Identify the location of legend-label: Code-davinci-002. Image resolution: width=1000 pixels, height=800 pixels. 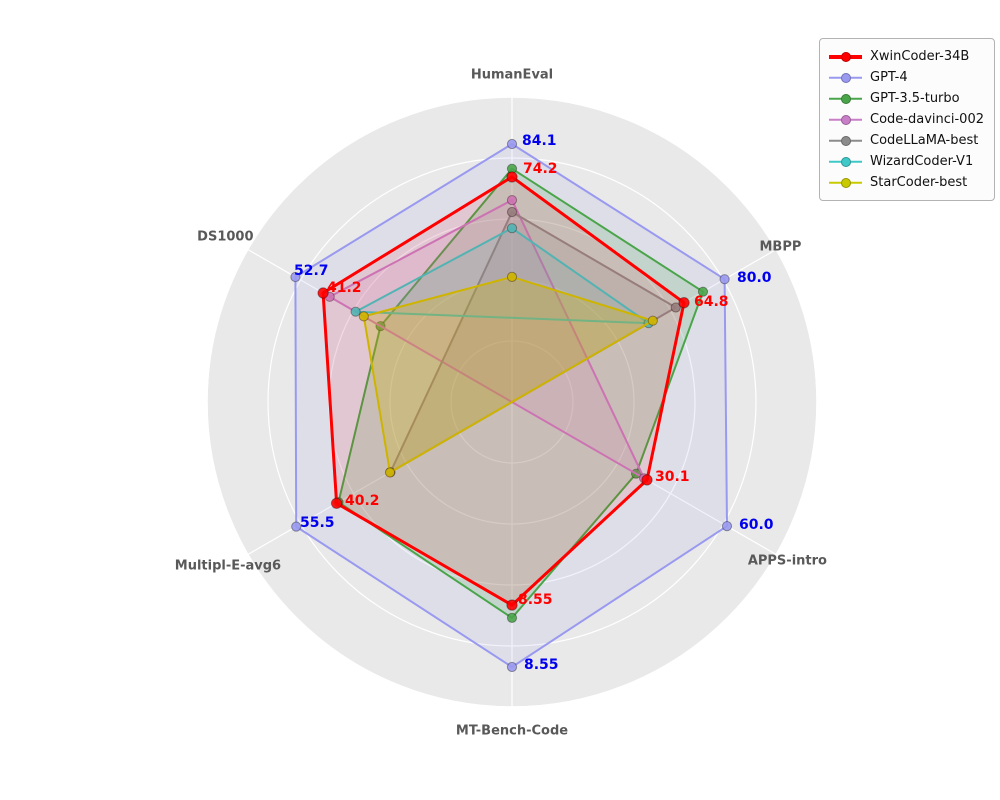
(927, 119).